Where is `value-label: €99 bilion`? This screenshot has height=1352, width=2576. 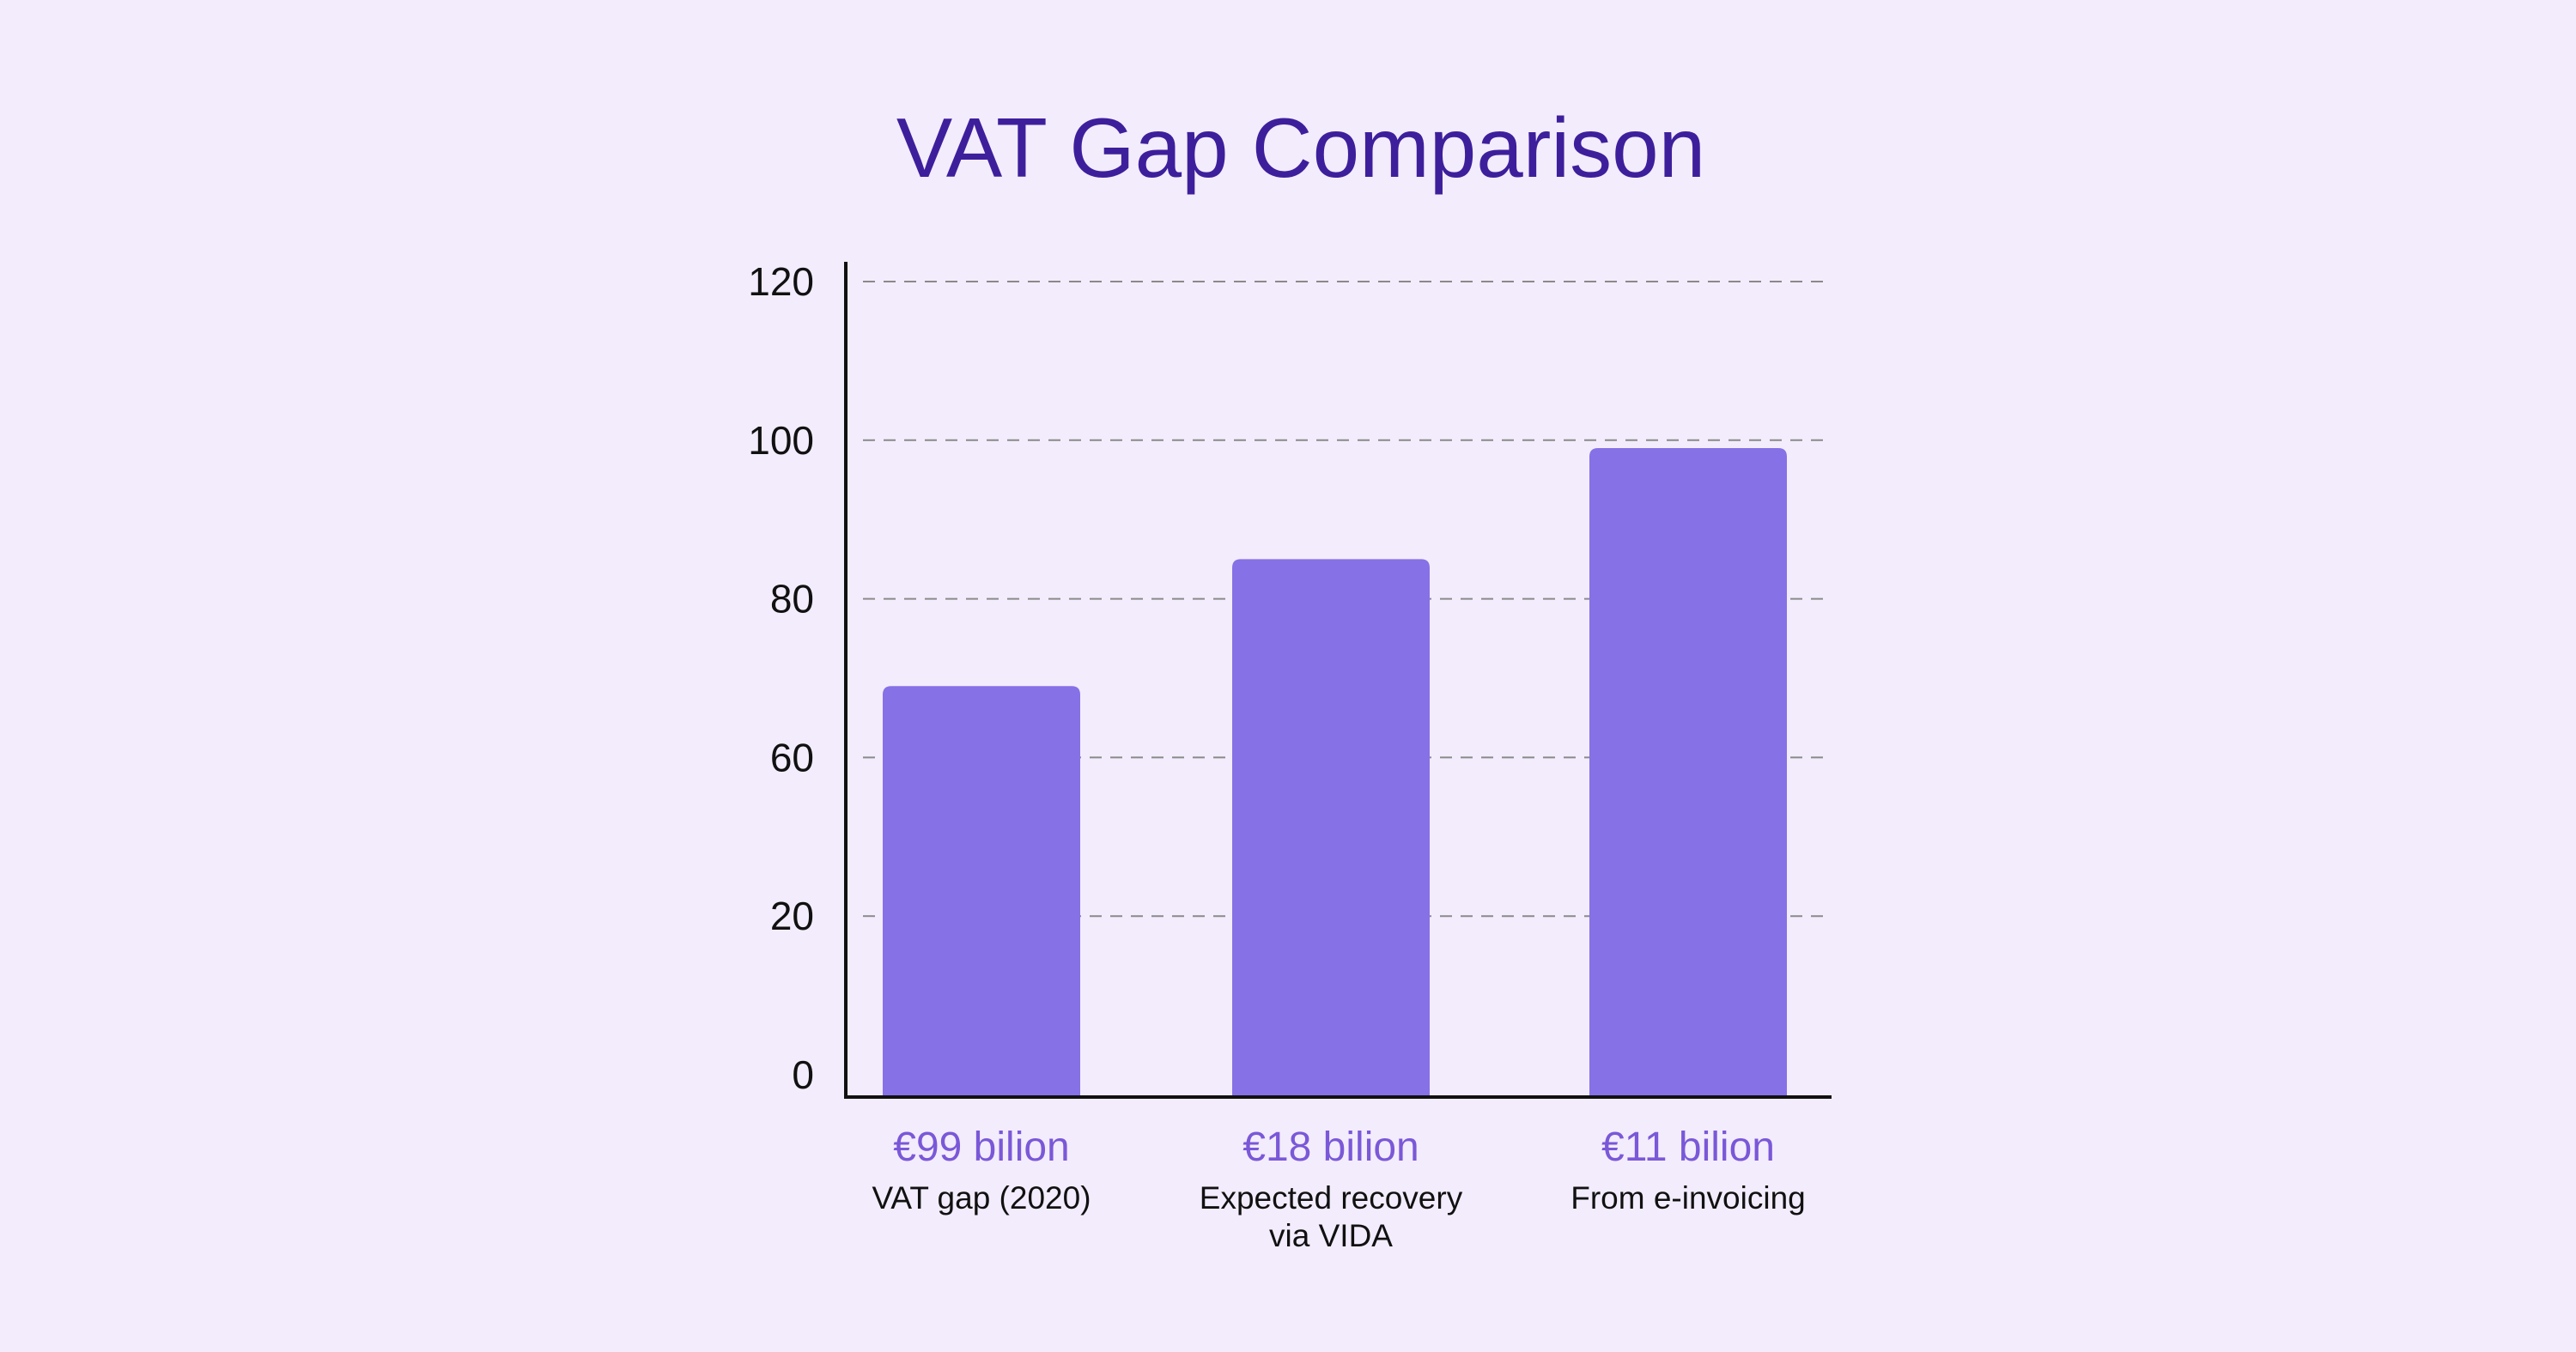
value-label: €99 bilion is located at coordinates (981, 1147).